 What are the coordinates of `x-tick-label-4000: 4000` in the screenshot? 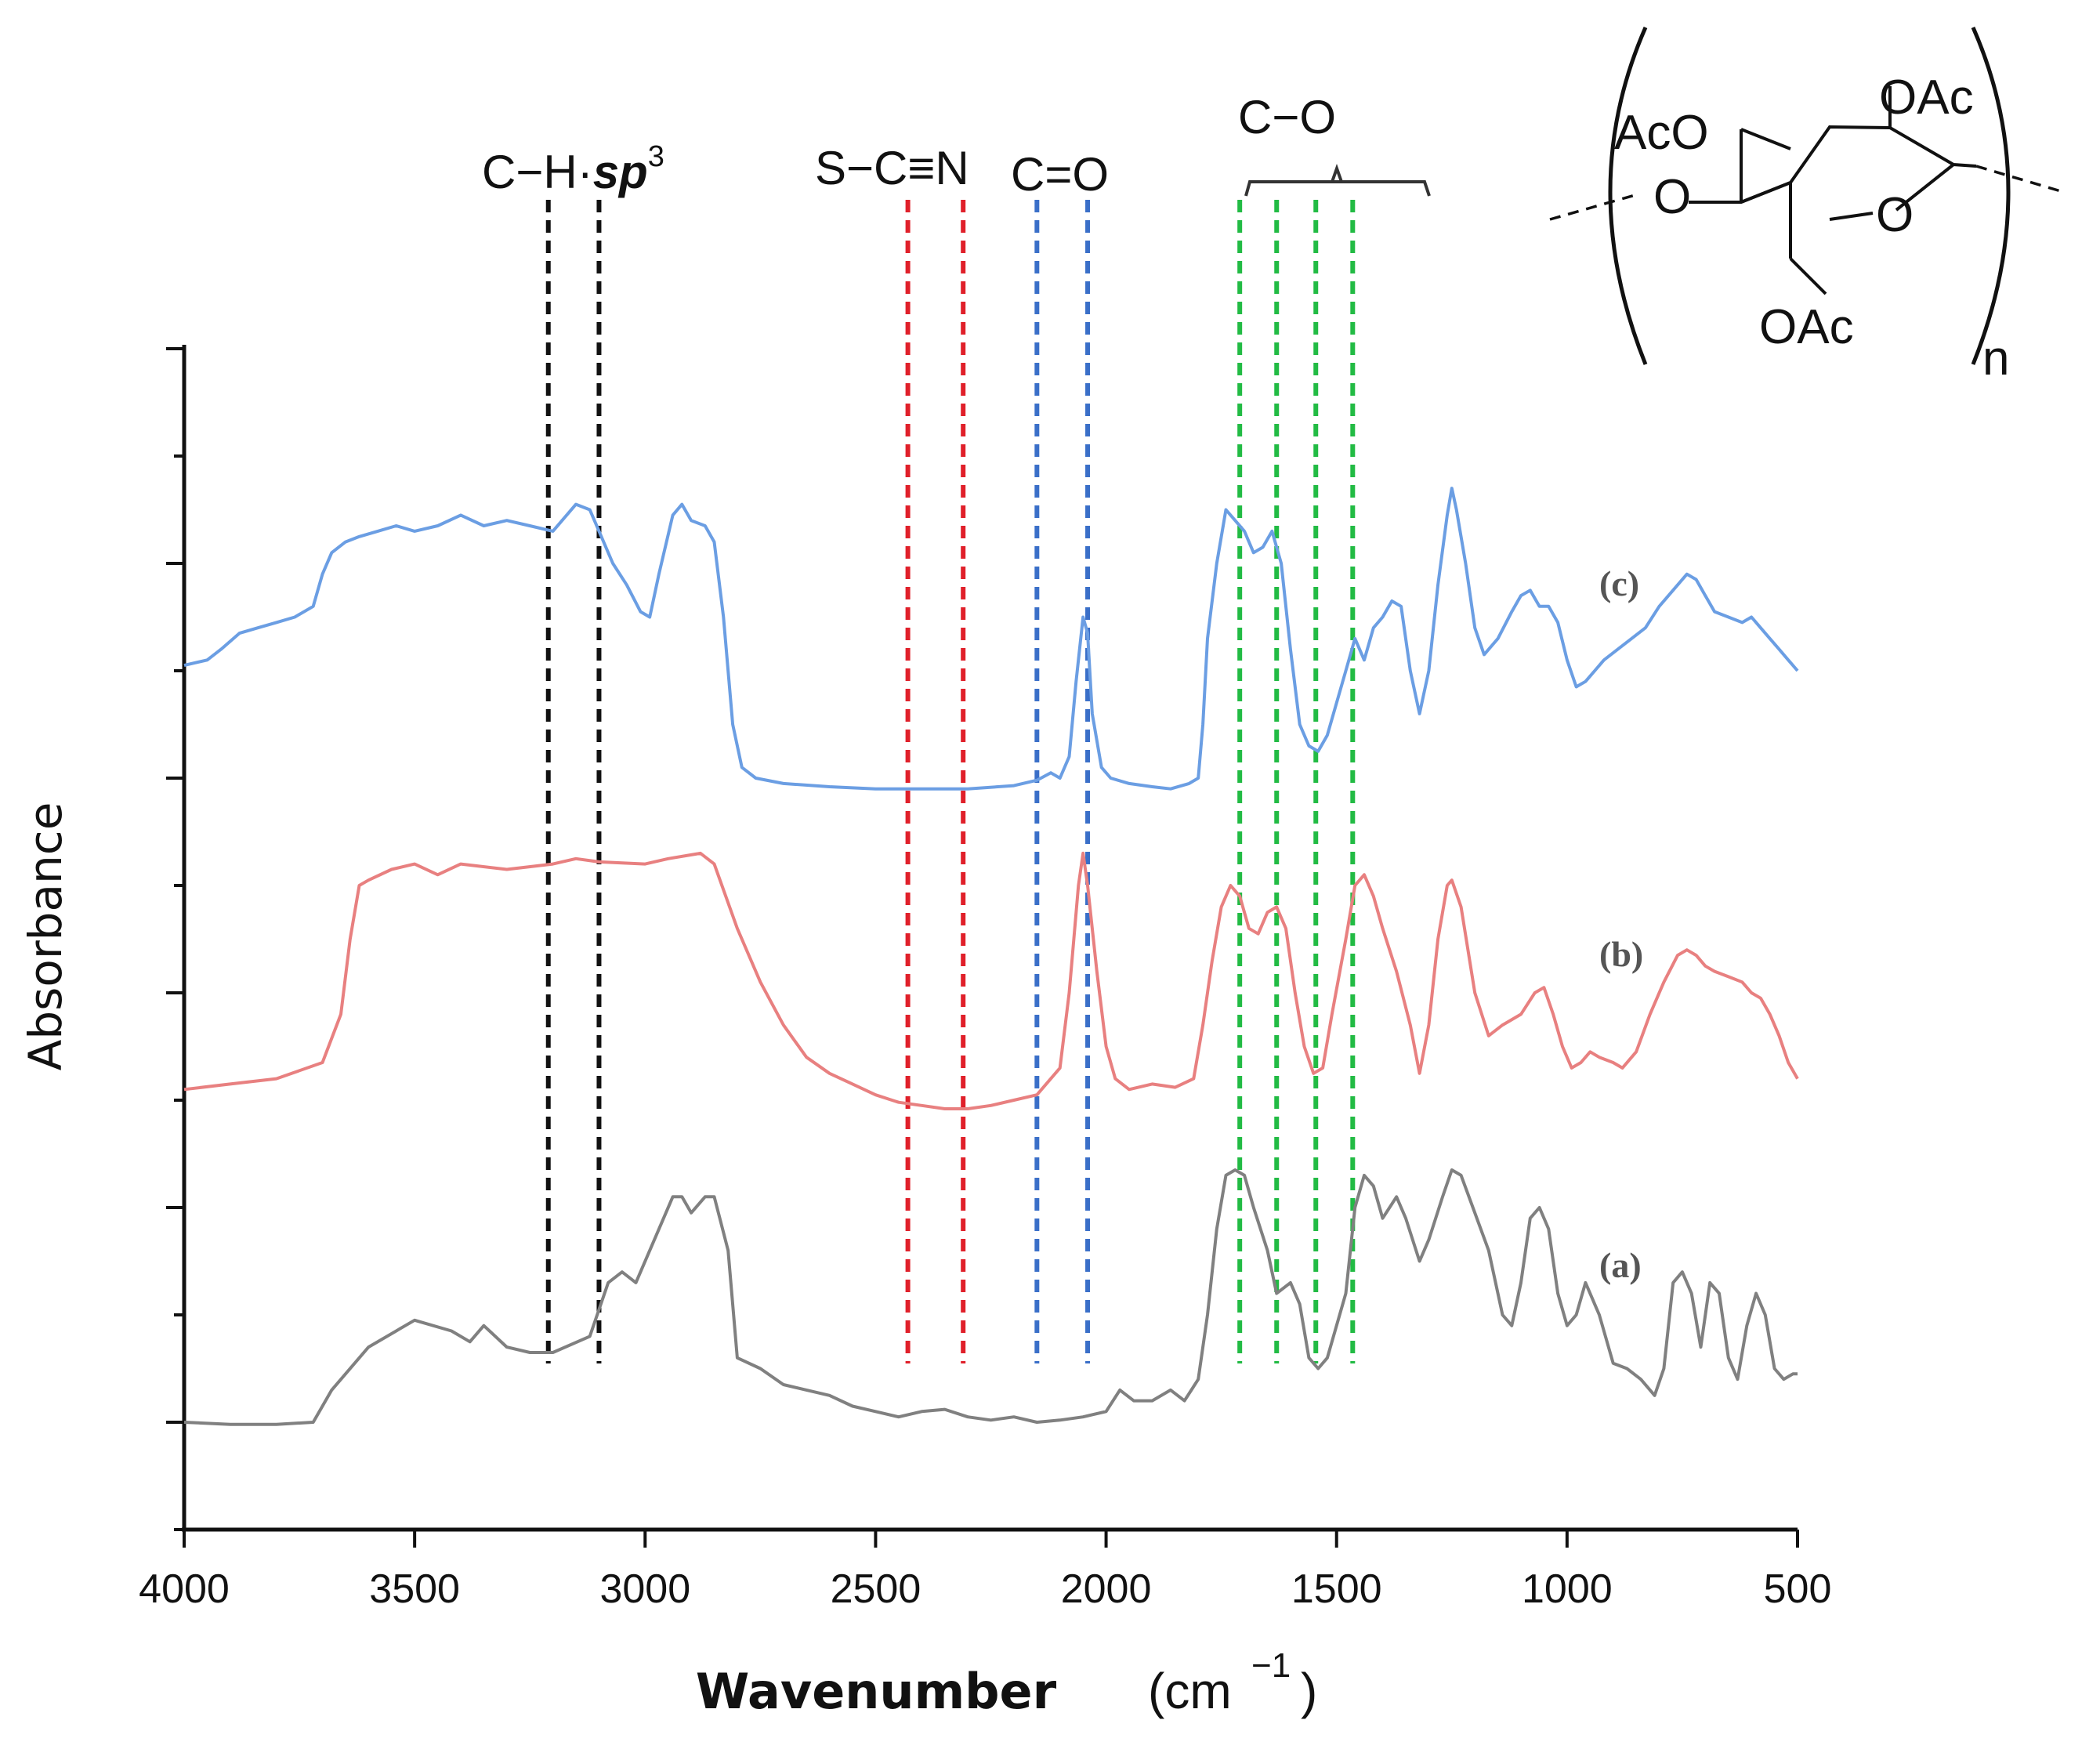 It's located at (184, 1589).